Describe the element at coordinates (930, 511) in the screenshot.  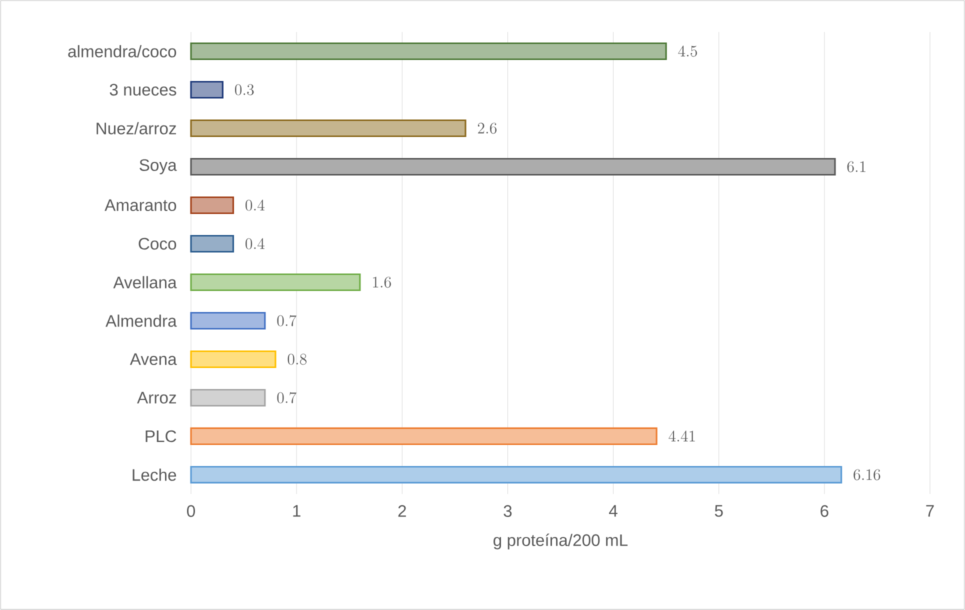
I see `x-tick-label: 7` at that location.